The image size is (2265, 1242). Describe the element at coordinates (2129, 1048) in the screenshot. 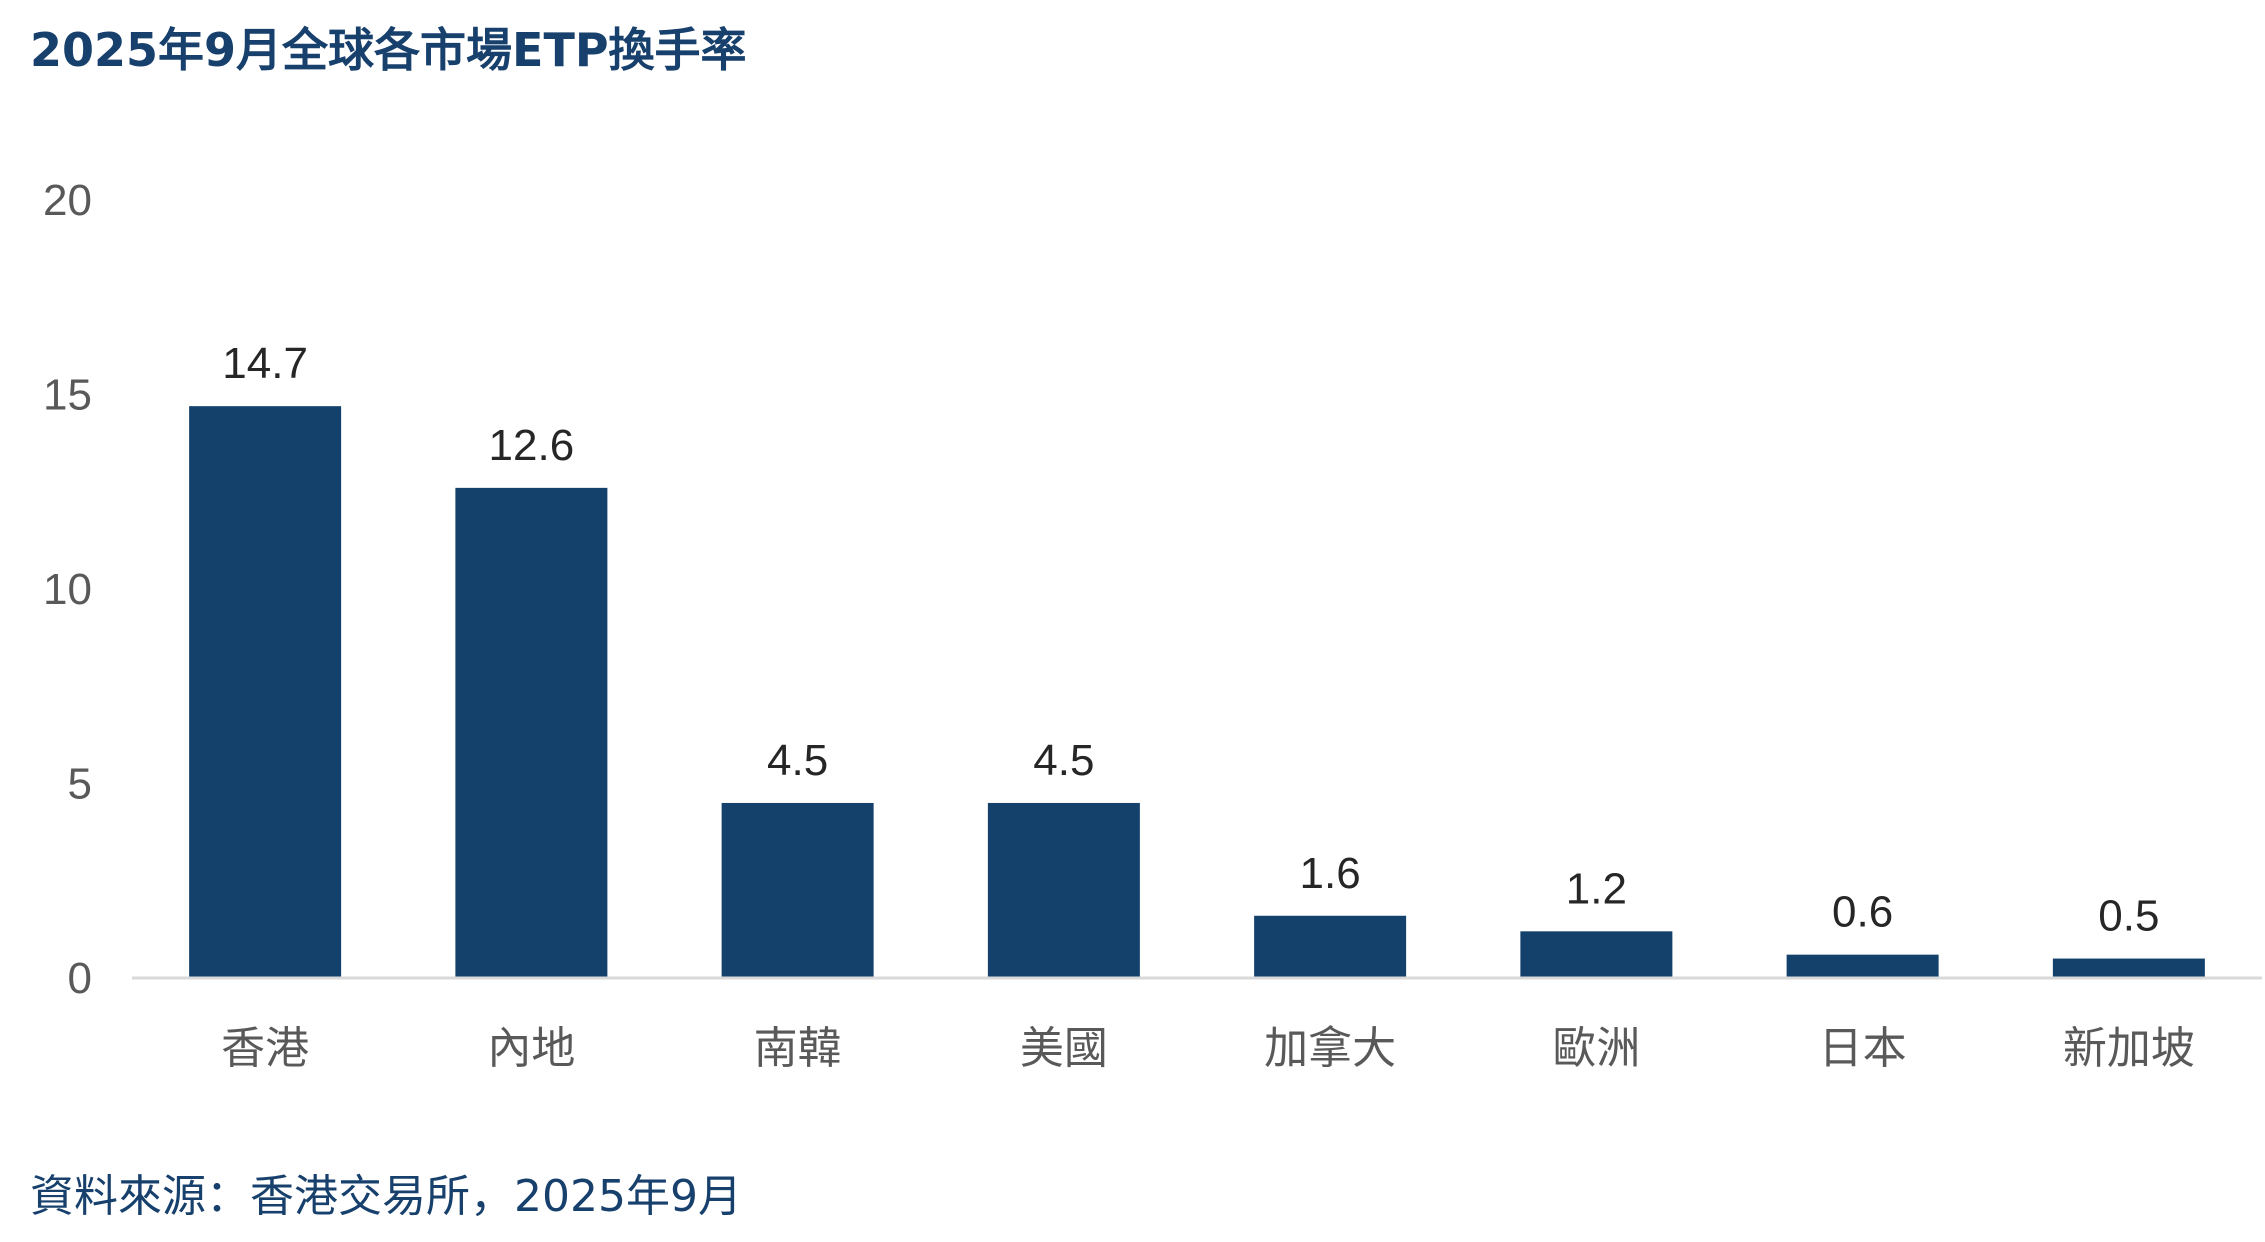

I see `x-tick-label: 新加坡` at that location.